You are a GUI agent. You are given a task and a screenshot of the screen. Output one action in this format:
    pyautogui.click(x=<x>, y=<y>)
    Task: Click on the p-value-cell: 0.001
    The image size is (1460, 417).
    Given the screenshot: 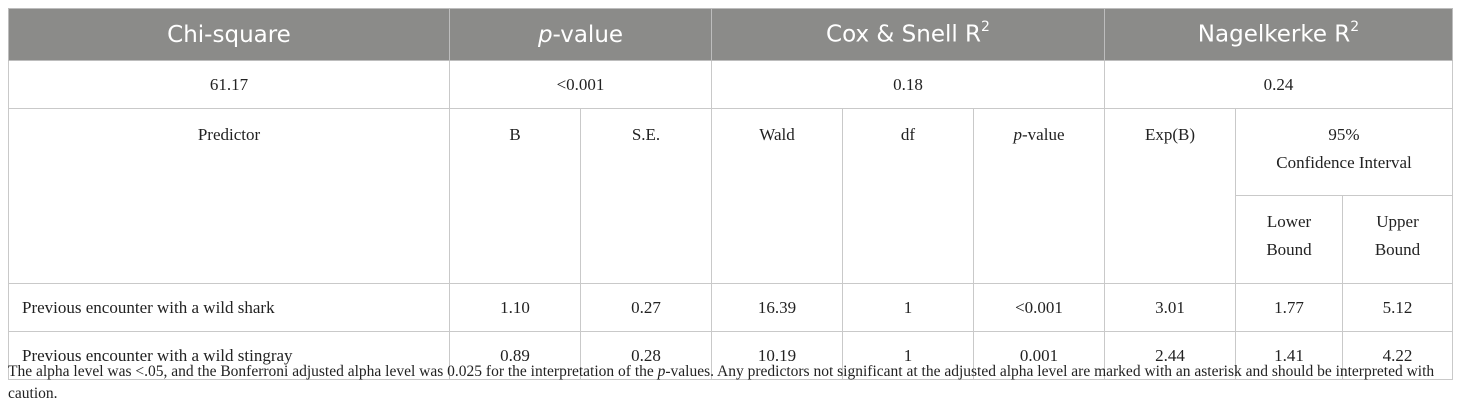 What is the action you would take?
    pyautogui.click(x=1039, y=355)
    